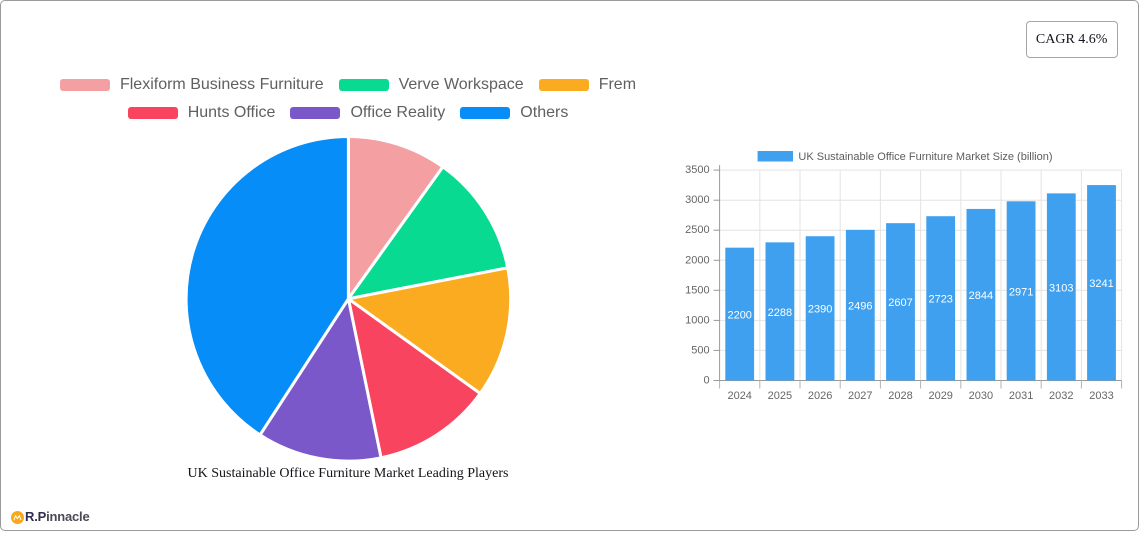  I want to click on svg-text: 2844, so click(981, 296).